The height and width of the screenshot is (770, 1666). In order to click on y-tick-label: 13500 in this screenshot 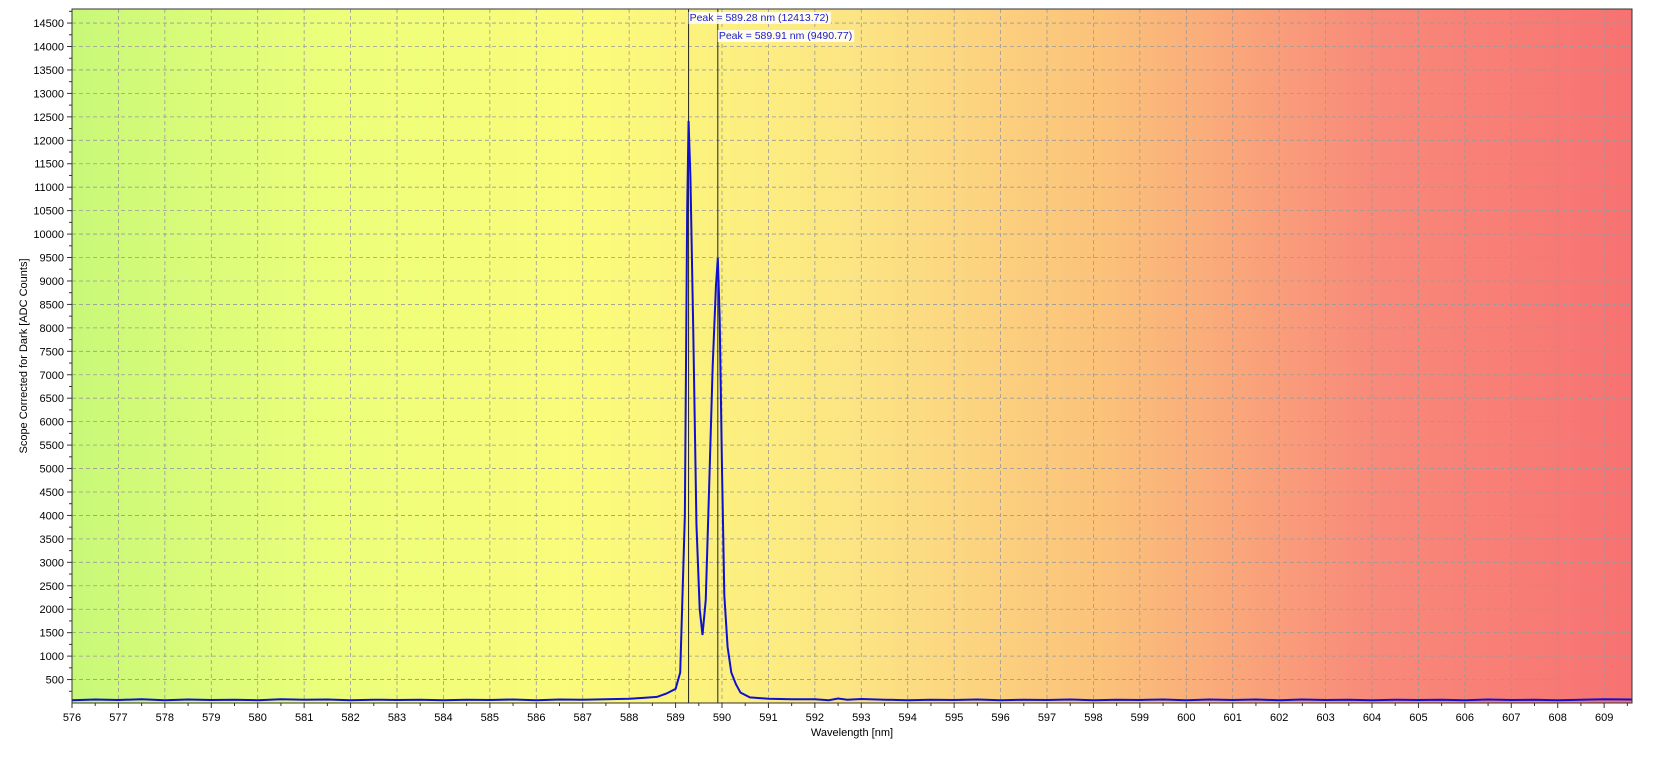, I will do `click(48, 71)`.